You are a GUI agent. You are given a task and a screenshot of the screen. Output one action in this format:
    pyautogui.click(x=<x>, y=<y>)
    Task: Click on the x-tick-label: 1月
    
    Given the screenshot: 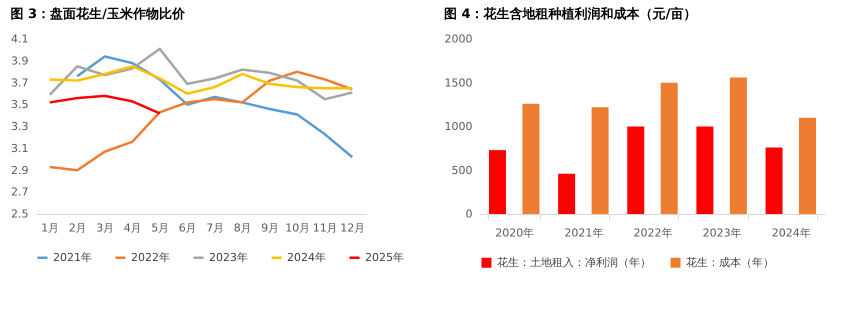 What is the action you would take?
    pyautogui.click(x=50, y=228)
    